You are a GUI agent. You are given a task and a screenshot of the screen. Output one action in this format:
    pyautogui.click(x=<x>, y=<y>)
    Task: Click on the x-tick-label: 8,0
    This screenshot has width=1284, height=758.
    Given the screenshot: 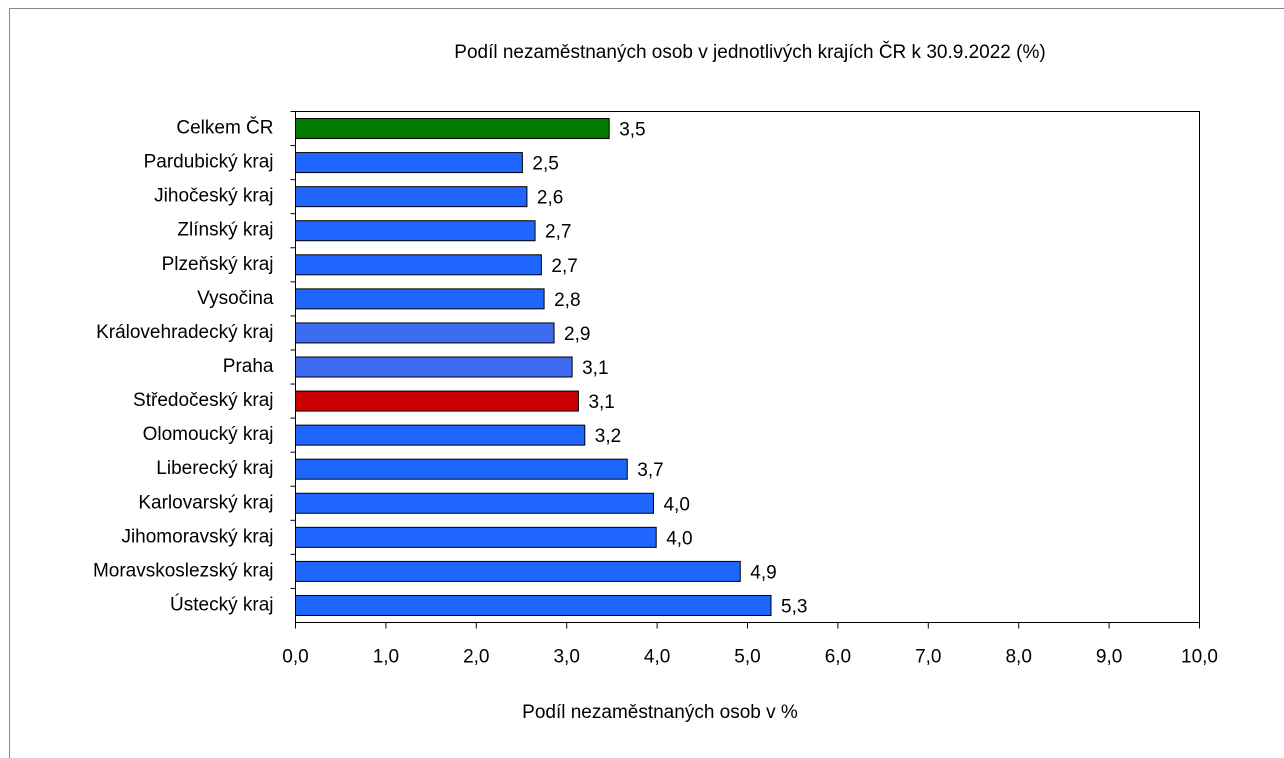 What is the action you would take?
    pyautogui.click(x=1018, y=657)
    